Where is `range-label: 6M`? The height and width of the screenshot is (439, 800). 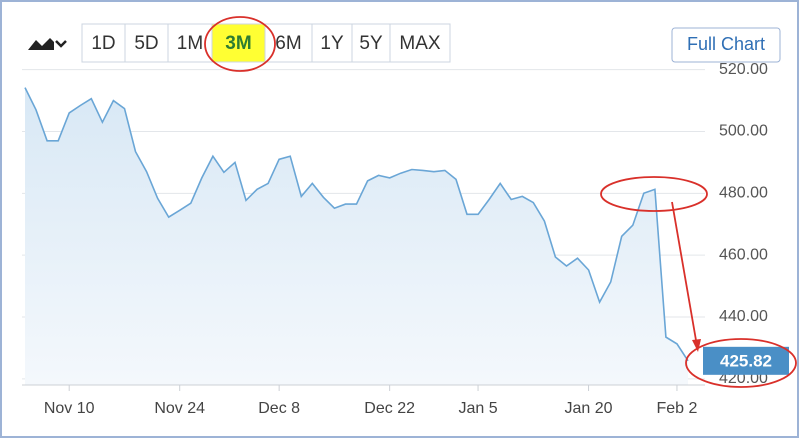 range-label: 6M is located at coordinates (288, 43).